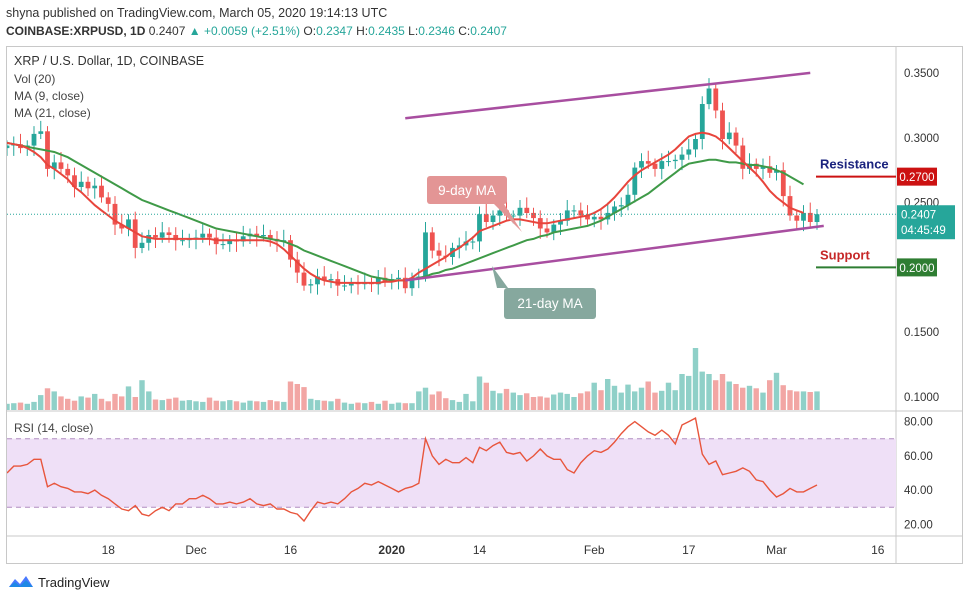  What do you see at coordinates (464, 31) in the screenshot?
I see `close-label: C:` at bounding box center [464, 31].